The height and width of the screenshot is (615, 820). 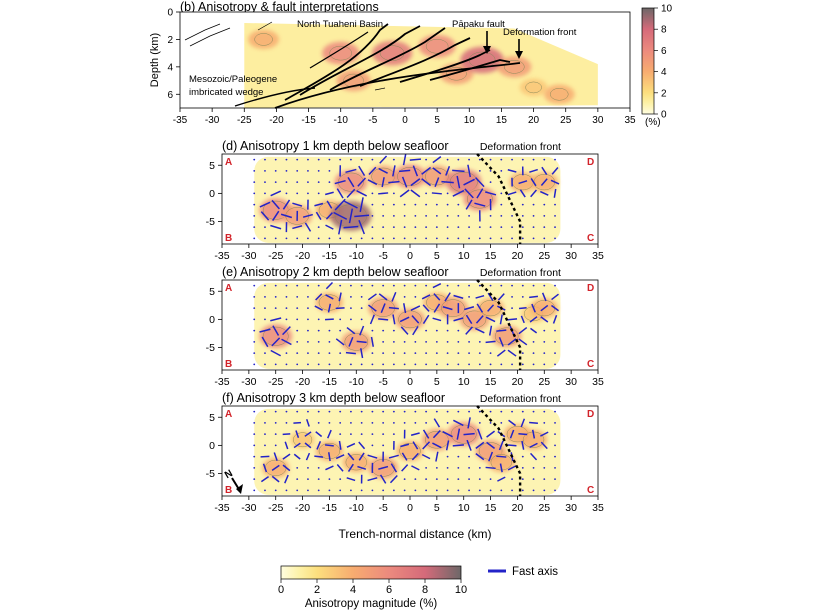 I want to click on panel-b-y-ticks: 0 2 4 6, so click(x=173, y=54).